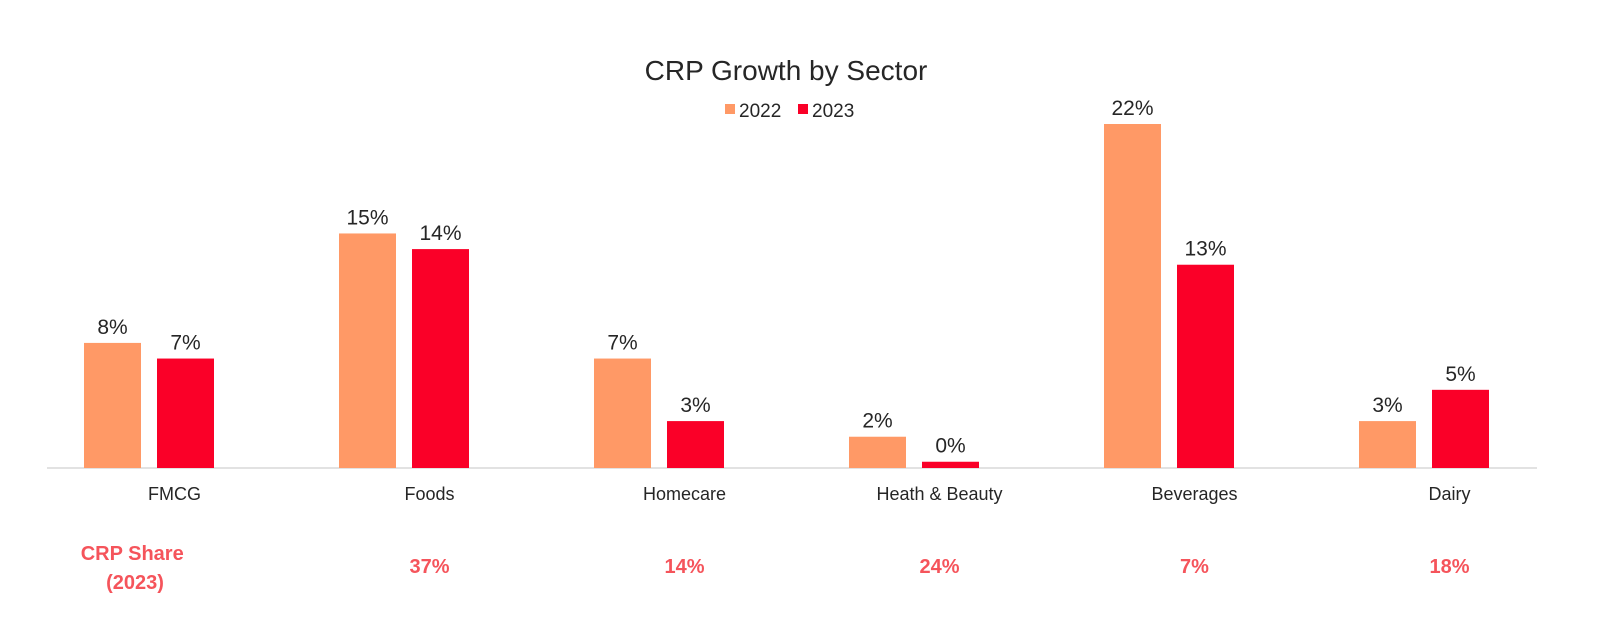 Image resolution: width=1600 pixels, height=626 pixels. What do you see at coordinates (429, 567) in the screenshot?
I see `crp-share-value: 37%` at bounding box center [429, 567].